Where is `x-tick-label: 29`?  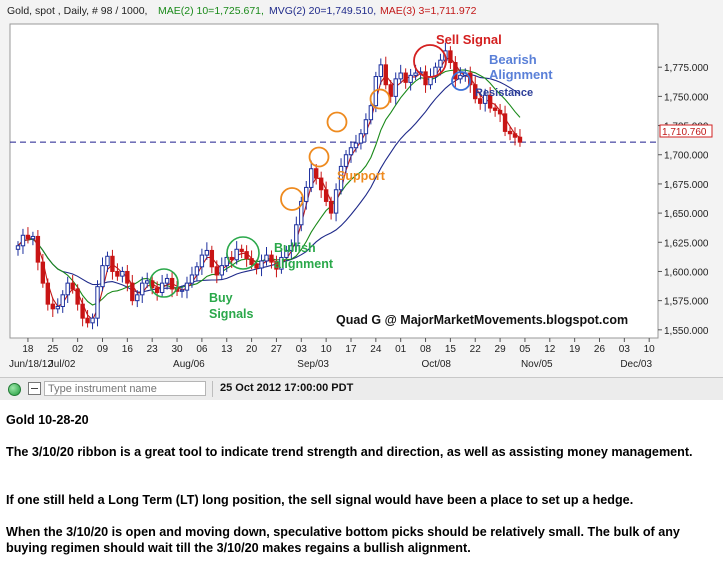
x-tick-label: 29 is located at coordinates (501, 349).